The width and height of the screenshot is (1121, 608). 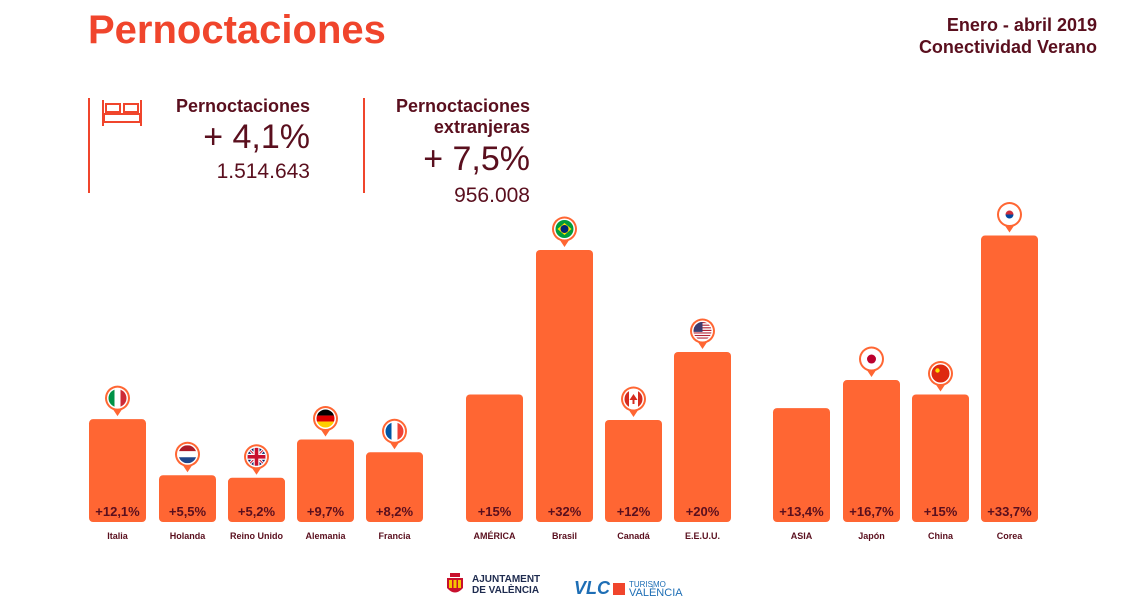 I want to click on bar-group-brasil: +32% Brasil, so click(x=564, y=378).